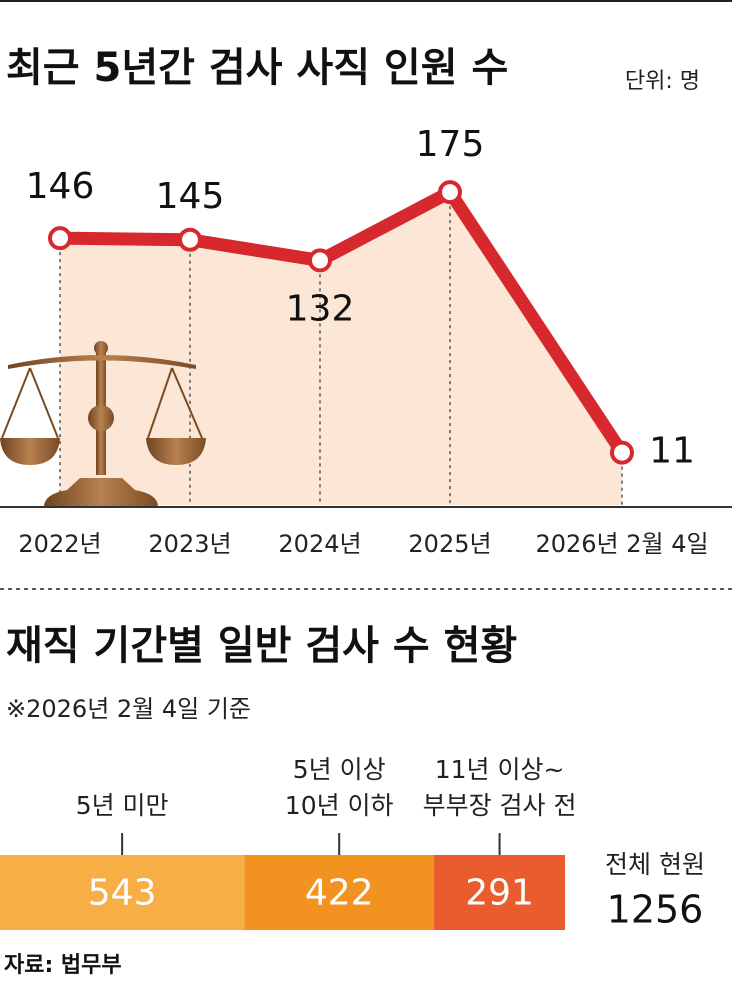  What do you see at coordinates (60, 186) in the screenshot?
I see `value-label: 146` at bounding box center [60, 186].